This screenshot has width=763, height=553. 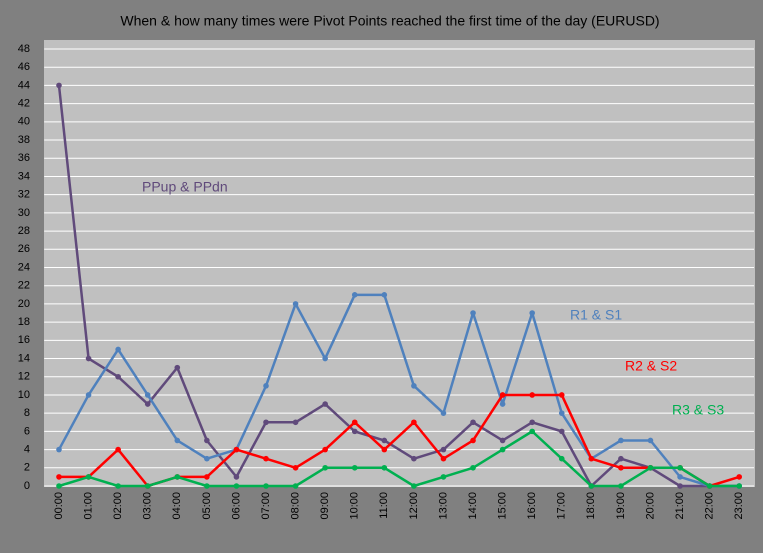 I want to click on y-tick-label: 0, so click(x=27, y=486).